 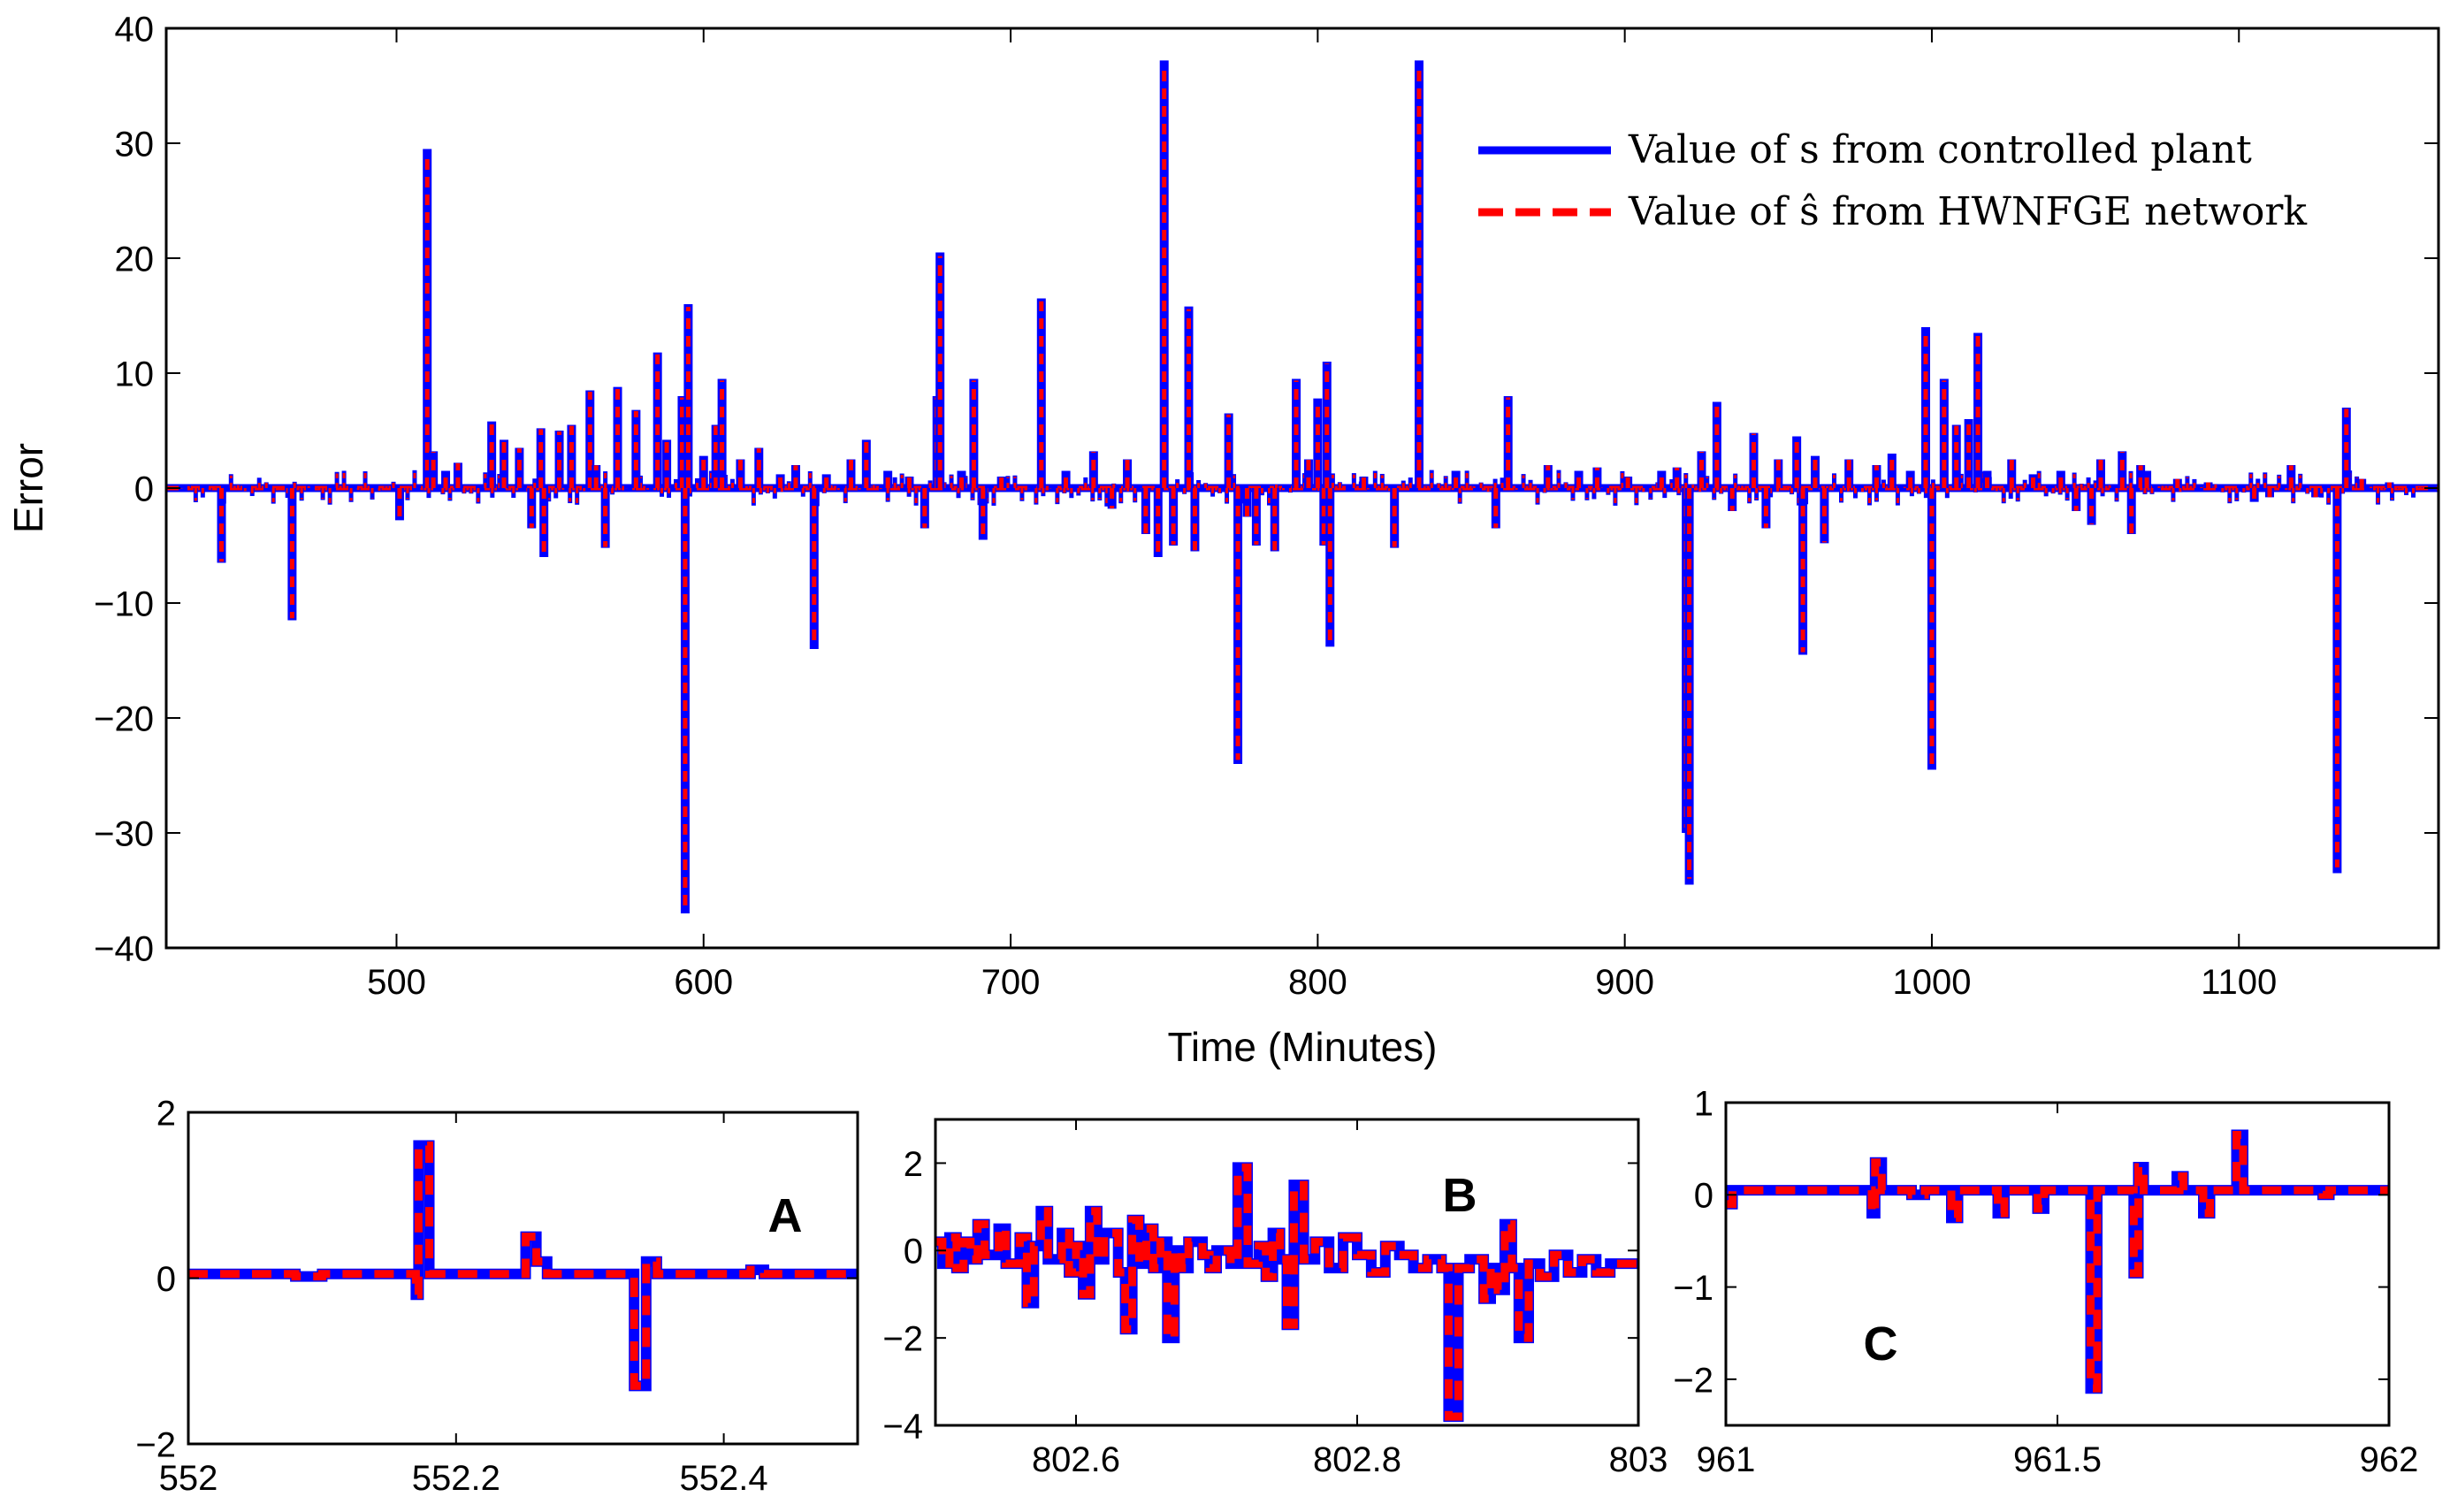 What do you see at coordinates (166, 1113) in the screenshot?
I see `inset-a-y-tick-label: 2` at bounding box center [166, 1113].